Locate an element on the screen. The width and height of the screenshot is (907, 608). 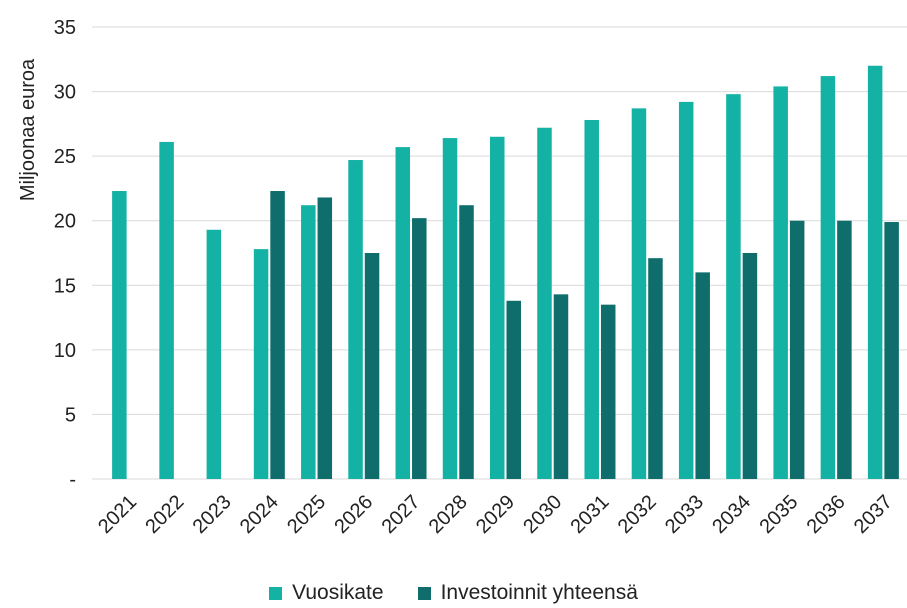
y-tick-label: 10 is located at coordinates (65, 351).